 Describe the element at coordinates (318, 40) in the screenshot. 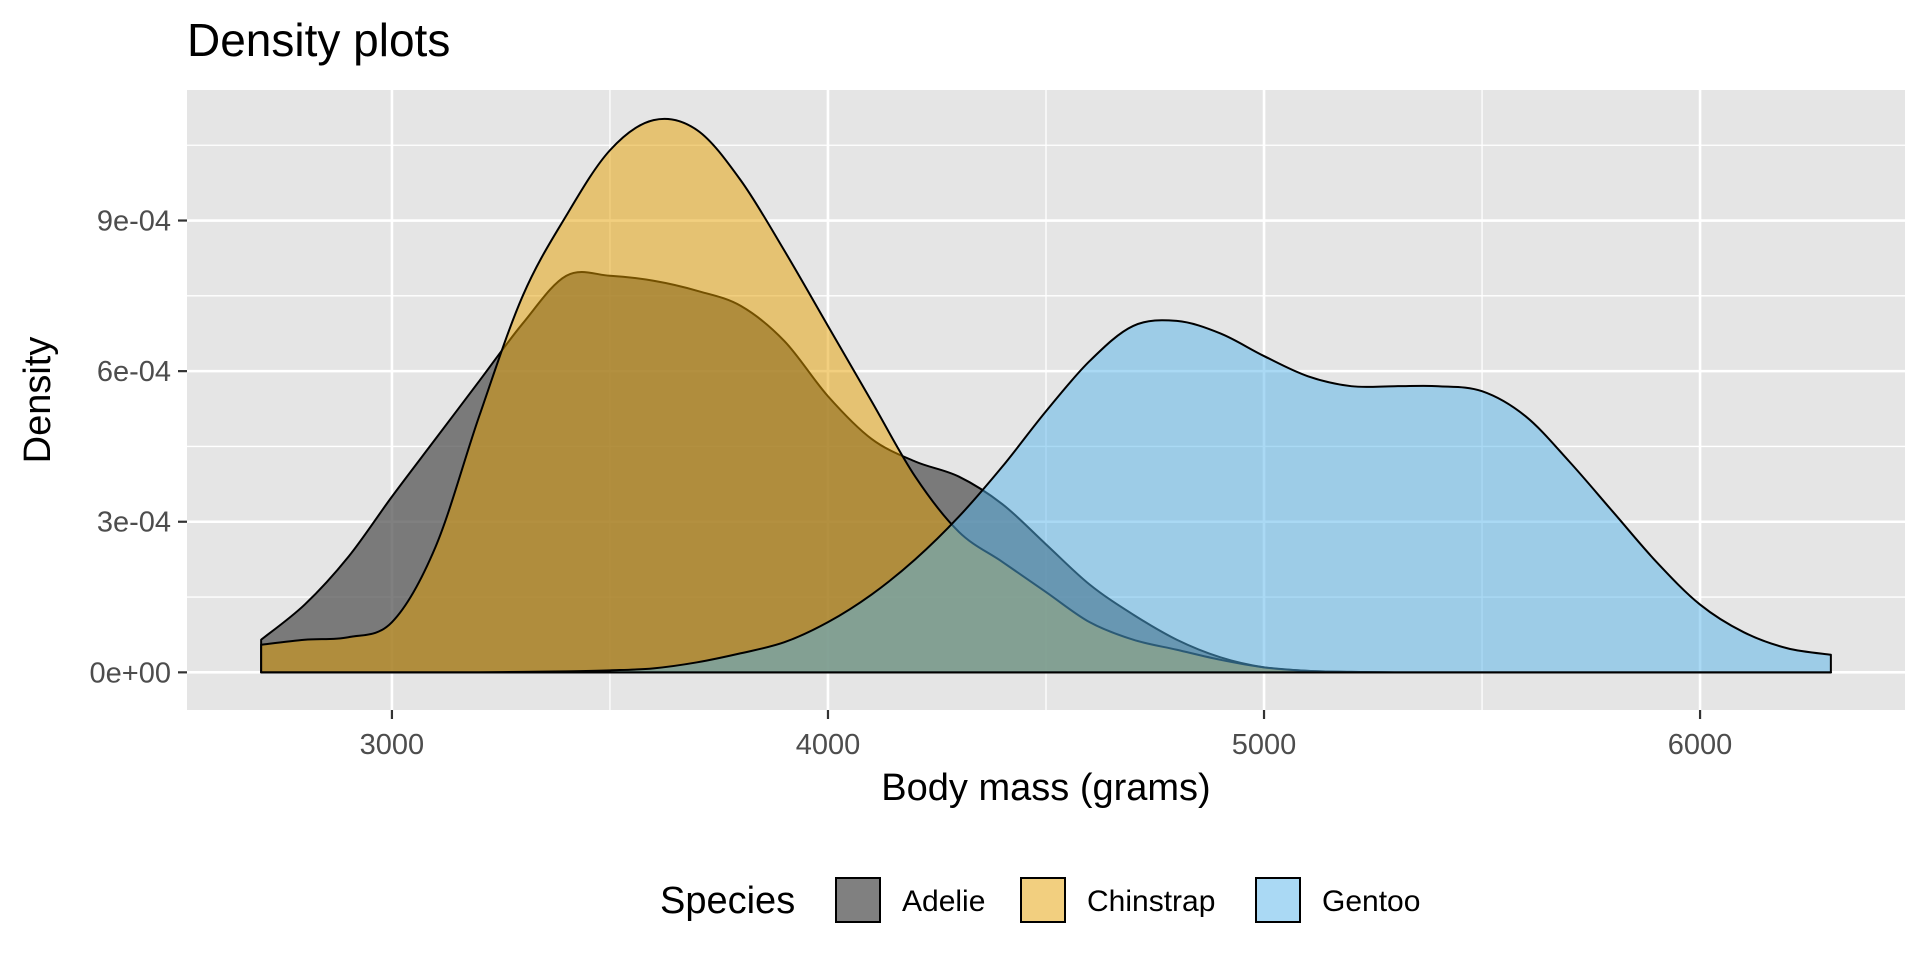

I see `chart-title: Density plots` at that location.